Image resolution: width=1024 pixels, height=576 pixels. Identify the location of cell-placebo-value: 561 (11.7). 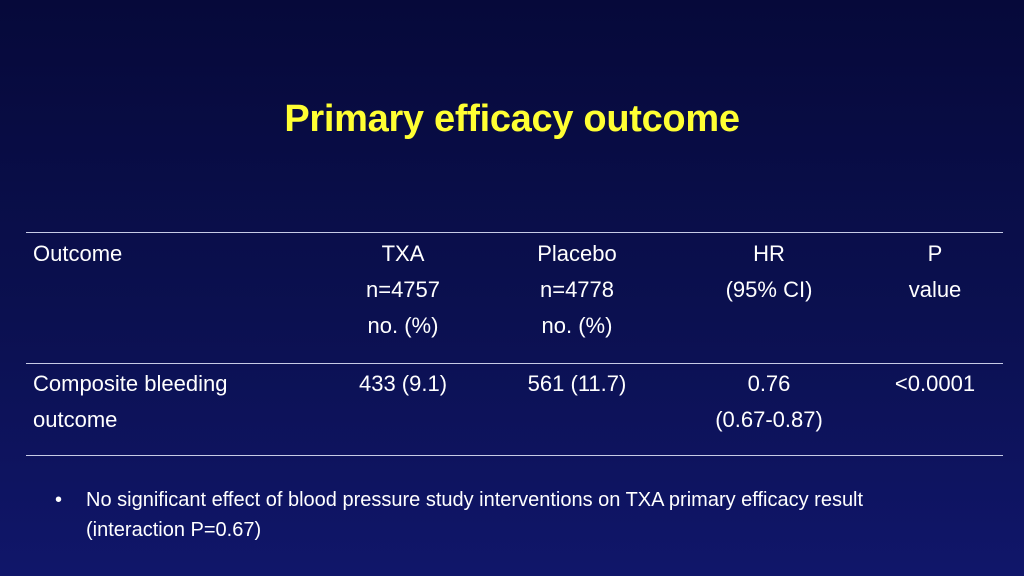
(577, 383).